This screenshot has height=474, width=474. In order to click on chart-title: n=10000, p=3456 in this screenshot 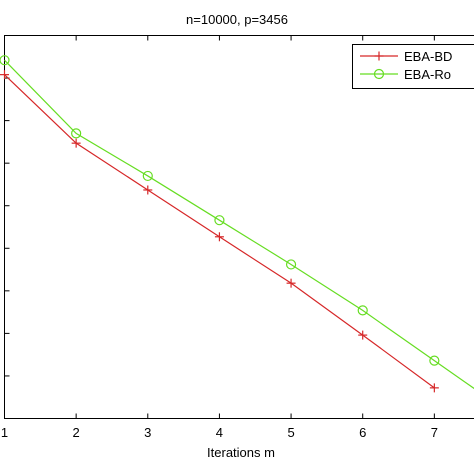, I will do `click(237, 19)`.